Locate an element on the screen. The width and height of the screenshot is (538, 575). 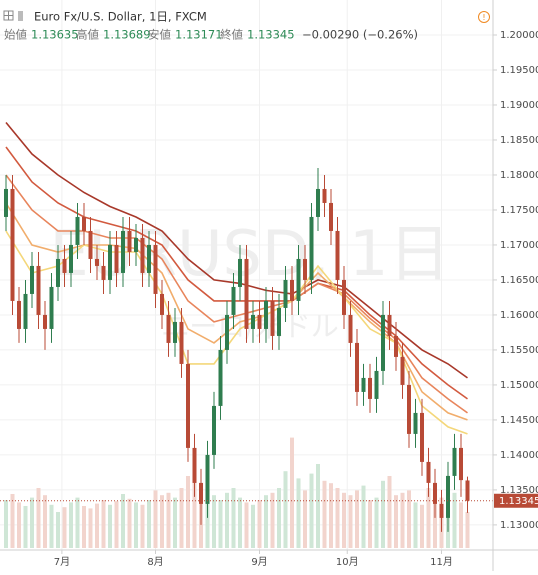
y-tick-label: 1.18000 is located at coordinates (519, 175).